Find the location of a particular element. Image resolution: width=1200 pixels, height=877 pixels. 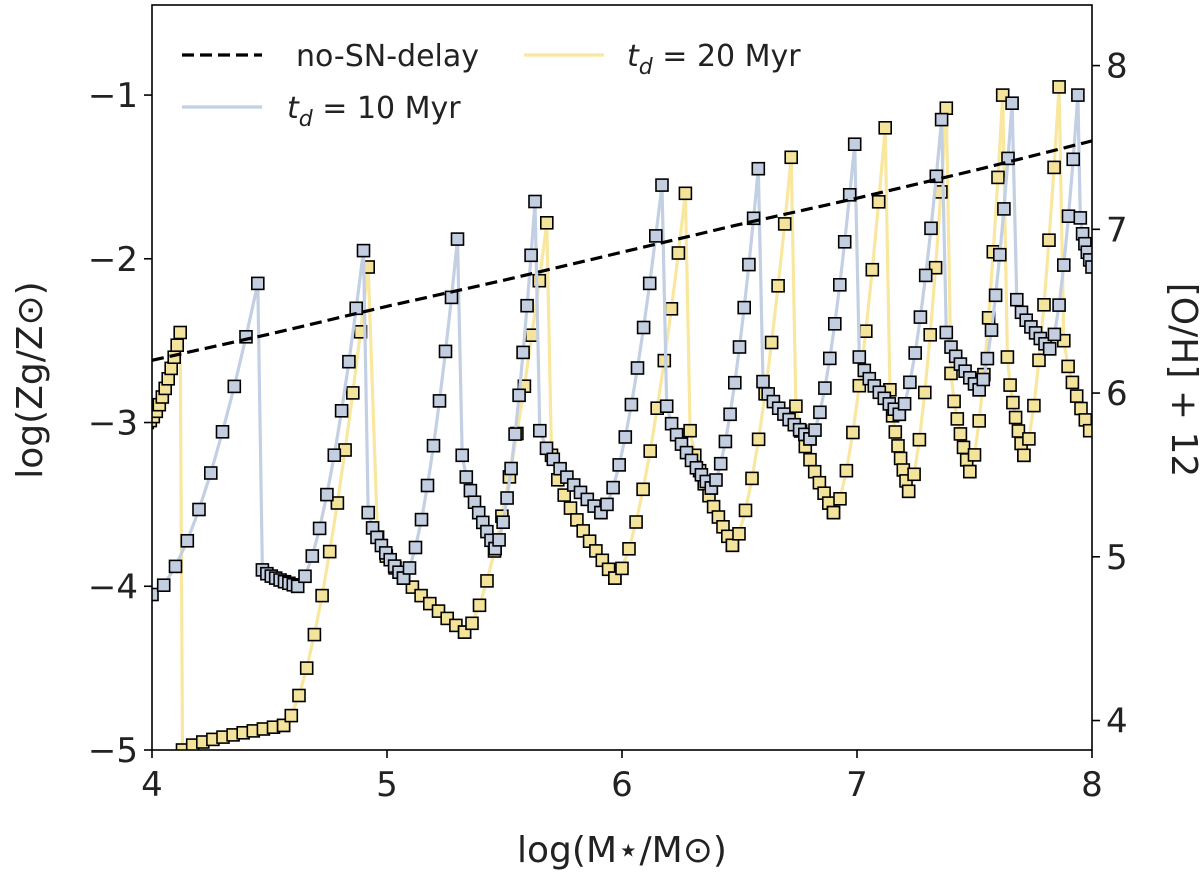

legend-label-td20: td = 20 Myr is located at coordinates (714, 59).